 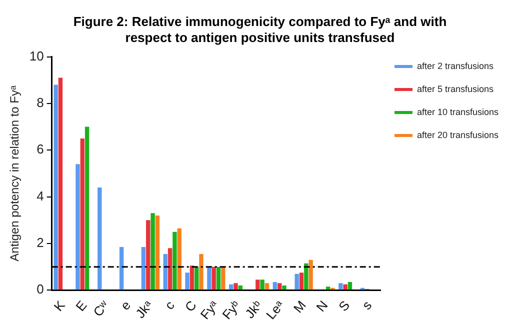 I want to click on y-tick-label: 0, so click(x=40, y=289).